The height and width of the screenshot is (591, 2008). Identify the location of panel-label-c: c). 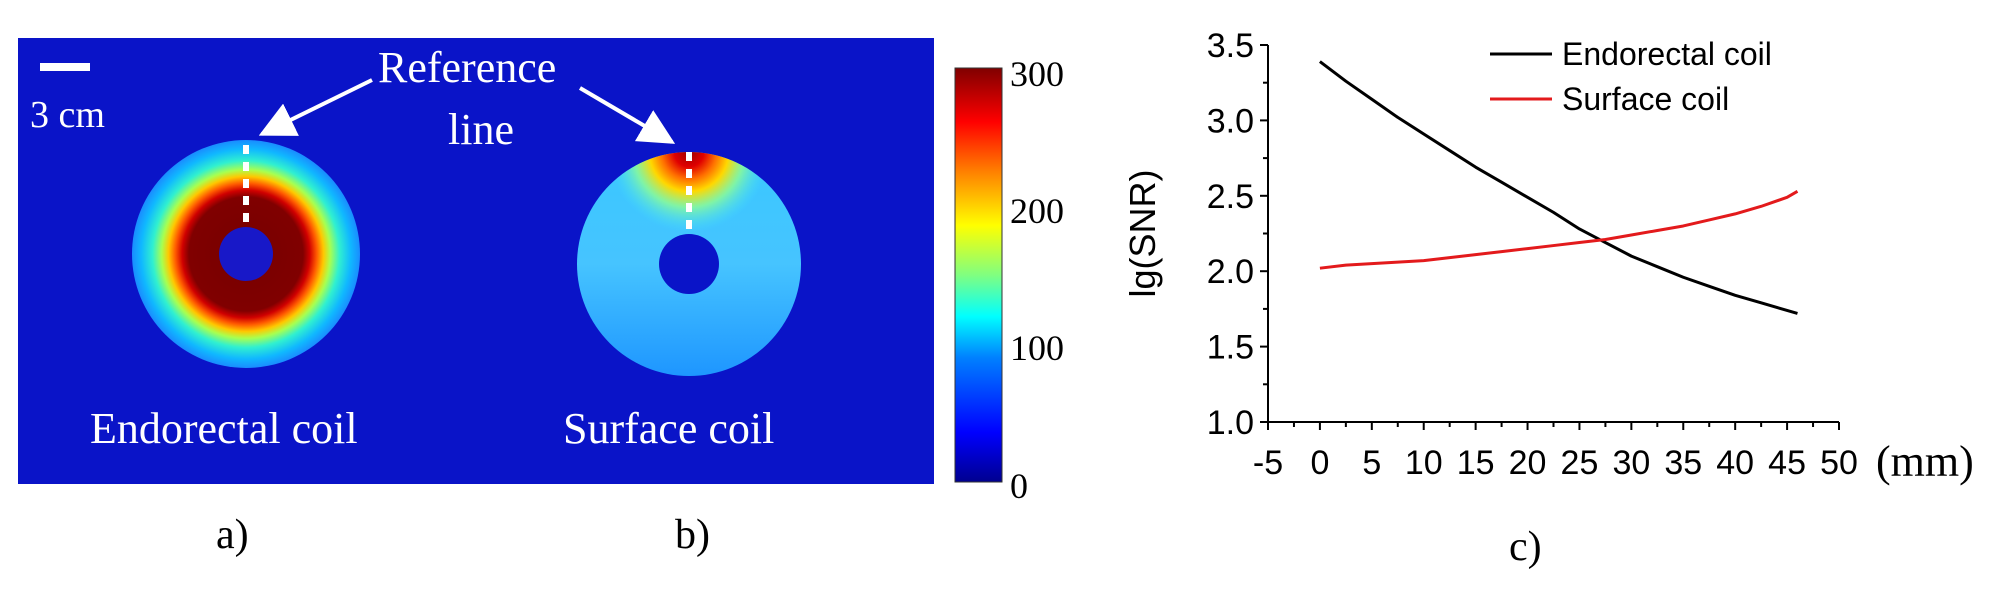
(1525, 547).